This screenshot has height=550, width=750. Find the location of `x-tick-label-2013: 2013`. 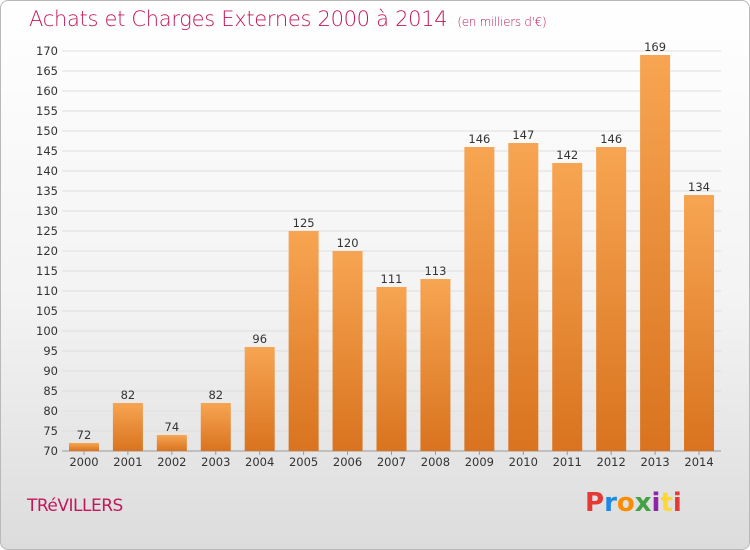

x-tick-label-2013: 2013 is located at coordinates (654, 462).